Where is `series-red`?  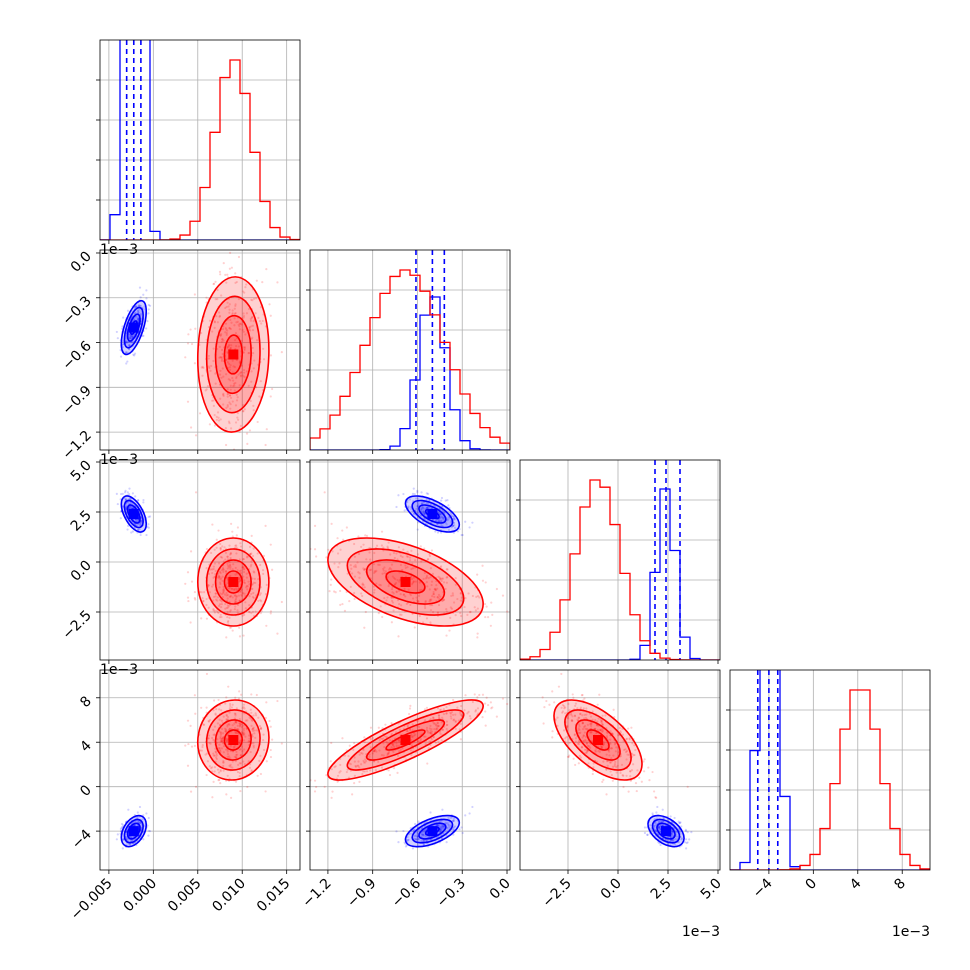 series-red is located at coordinates (615, 735).